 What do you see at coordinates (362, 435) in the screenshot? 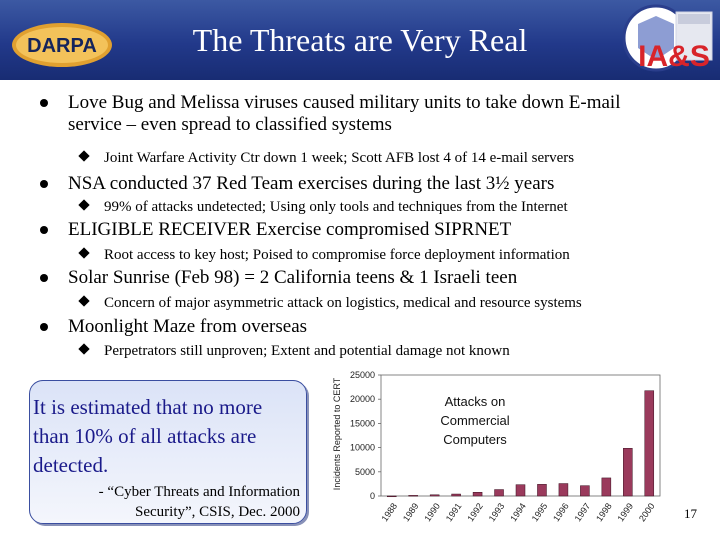
I see `y-tick-labels: 0 5000 10000 15000 20000 25000` at bounding box center [362, 435].